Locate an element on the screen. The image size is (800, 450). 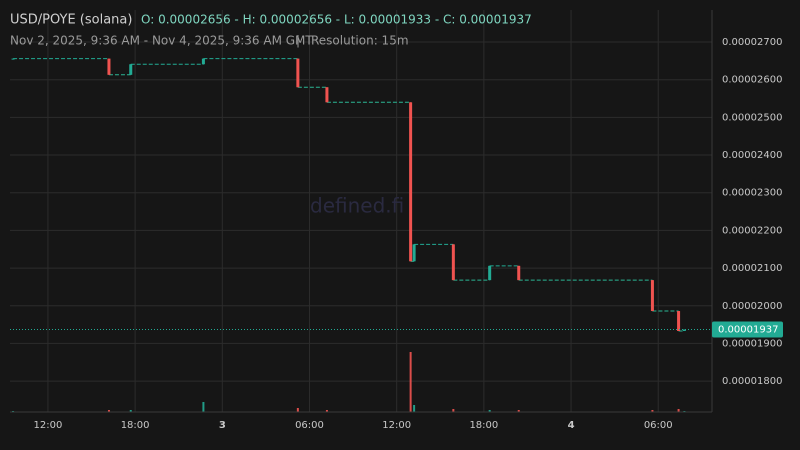
resolution: Resolution: 15m is located at coordinates (360, 41).